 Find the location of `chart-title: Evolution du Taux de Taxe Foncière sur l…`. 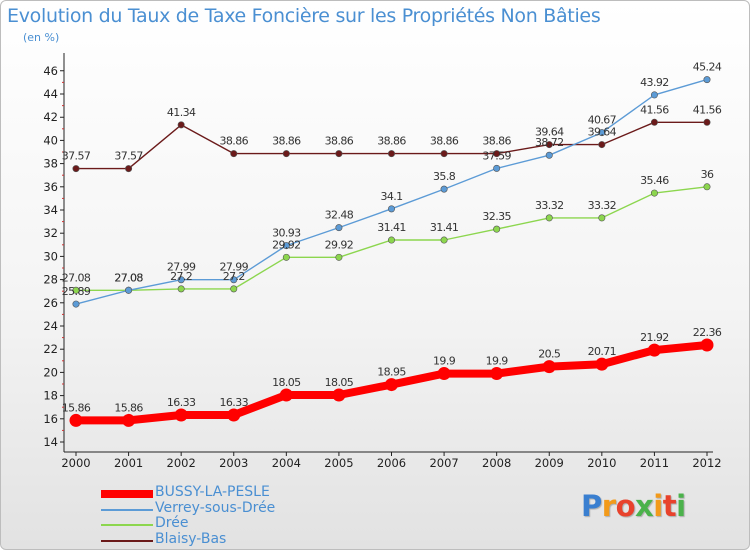

chart-title: Evolution du Taux de Taxe Foncière sur l… is located at coordinates (304, 16).